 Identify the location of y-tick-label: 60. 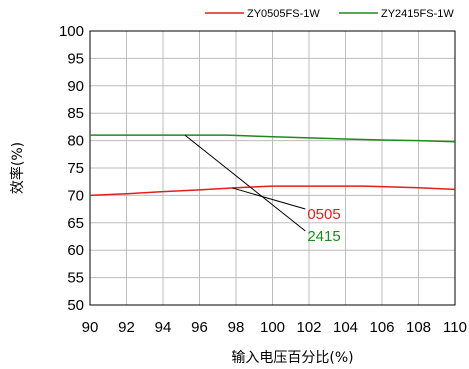
(75, 250).